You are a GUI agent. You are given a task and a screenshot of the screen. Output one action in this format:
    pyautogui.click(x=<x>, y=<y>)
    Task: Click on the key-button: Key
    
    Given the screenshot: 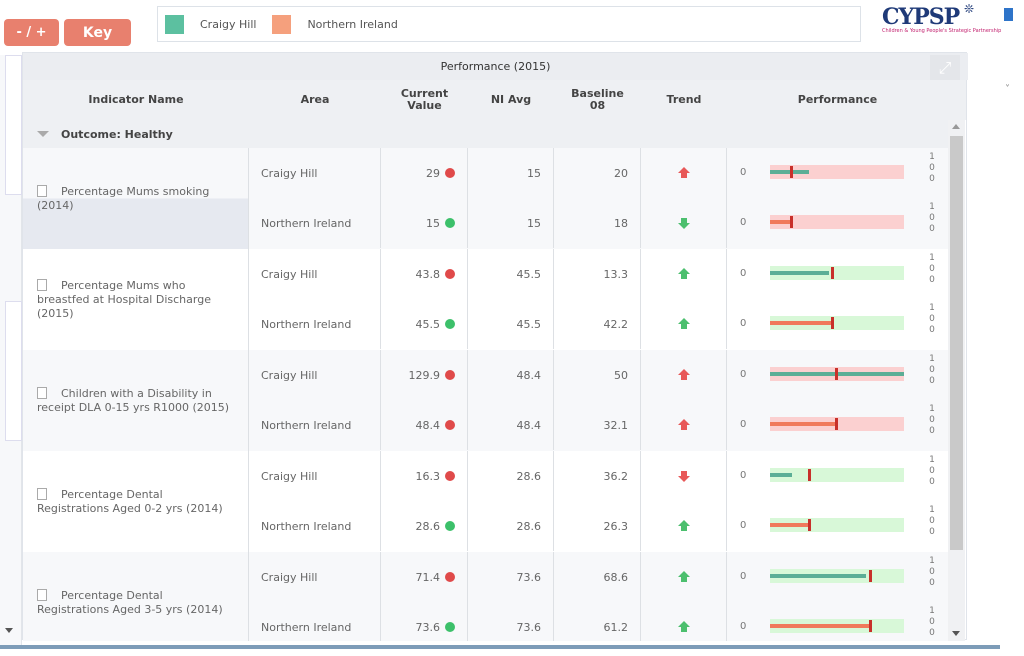 What is the action you would take?
    pyautogui.click(x=97, y=32)
    